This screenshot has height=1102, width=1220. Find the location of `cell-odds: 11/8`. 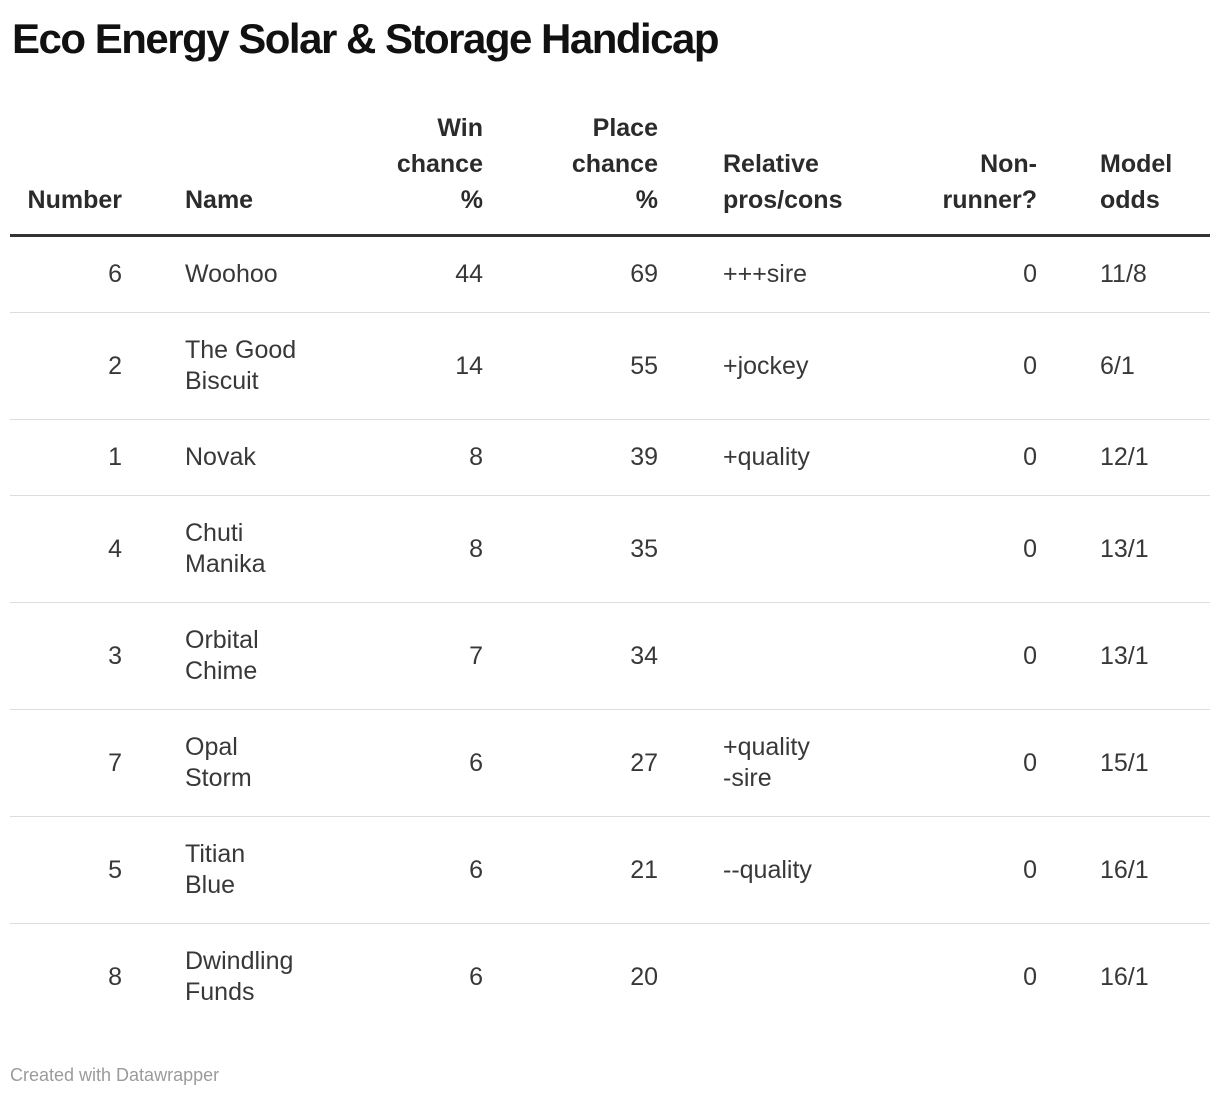

cell-odds: 11/8 is located at coordinates (1123, 274).